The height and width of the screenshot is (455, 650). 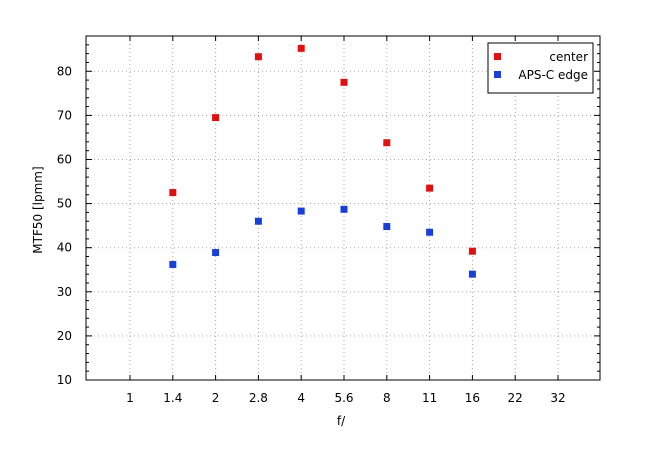 What do you see at coordinates (341, 421) in the screenshot?
I see `x-axis-title: f/` at bounding box center [341, 421].